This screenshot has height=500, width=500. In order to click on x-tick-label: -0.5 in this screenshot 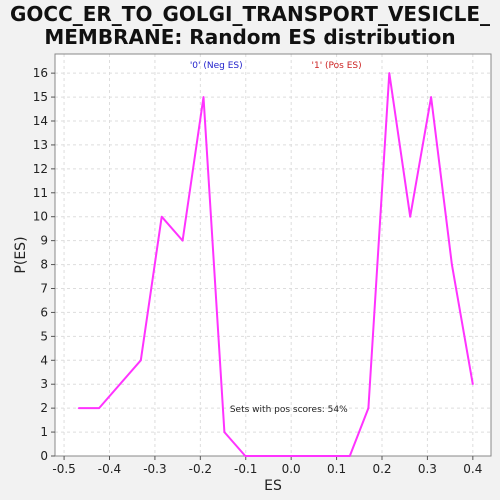, I will do `click(63, 469)`.